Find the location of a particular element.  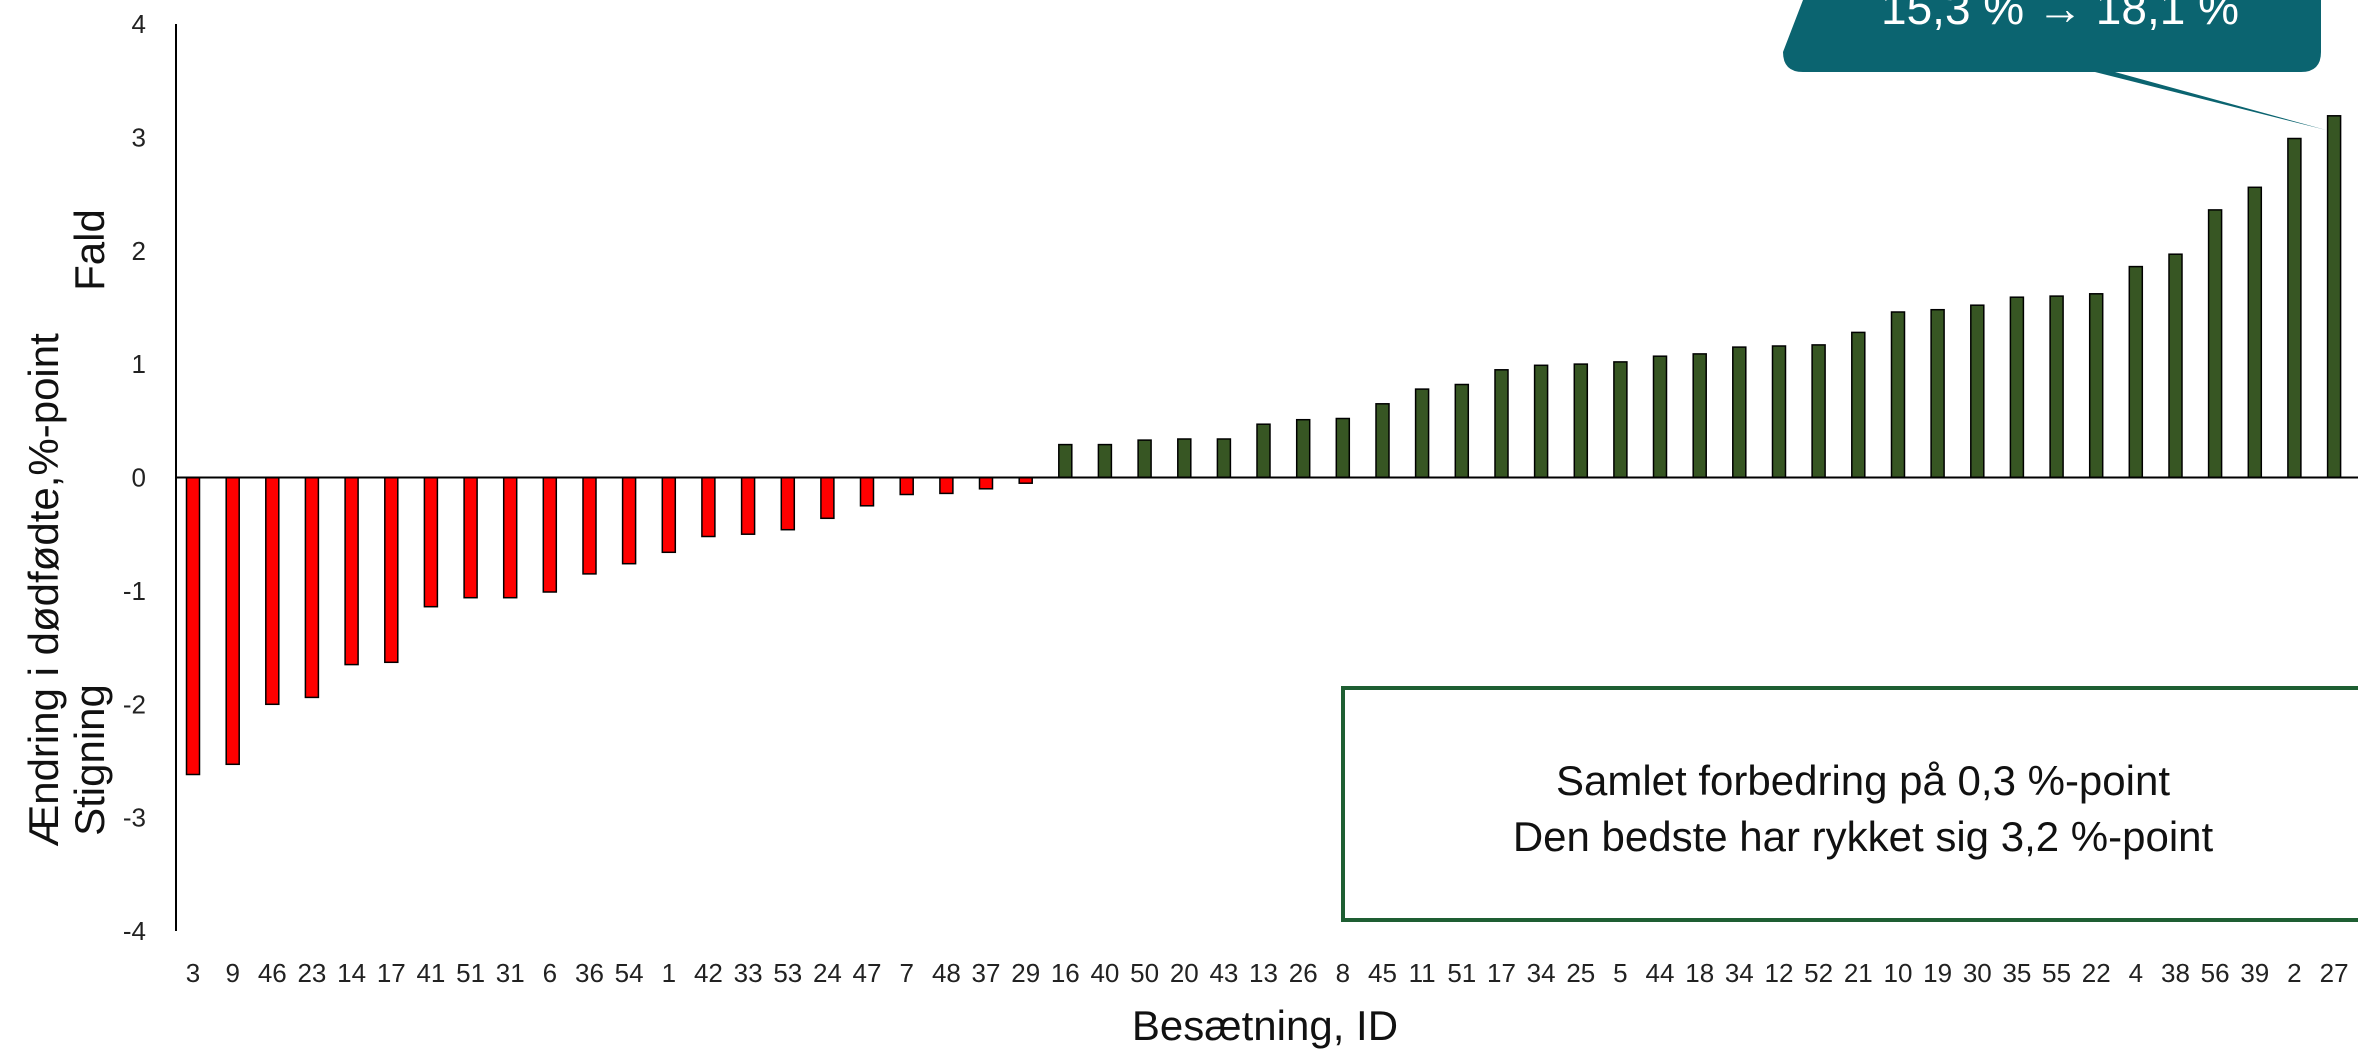

x-tick-label: 56 is located at coordinates (2215, 973).